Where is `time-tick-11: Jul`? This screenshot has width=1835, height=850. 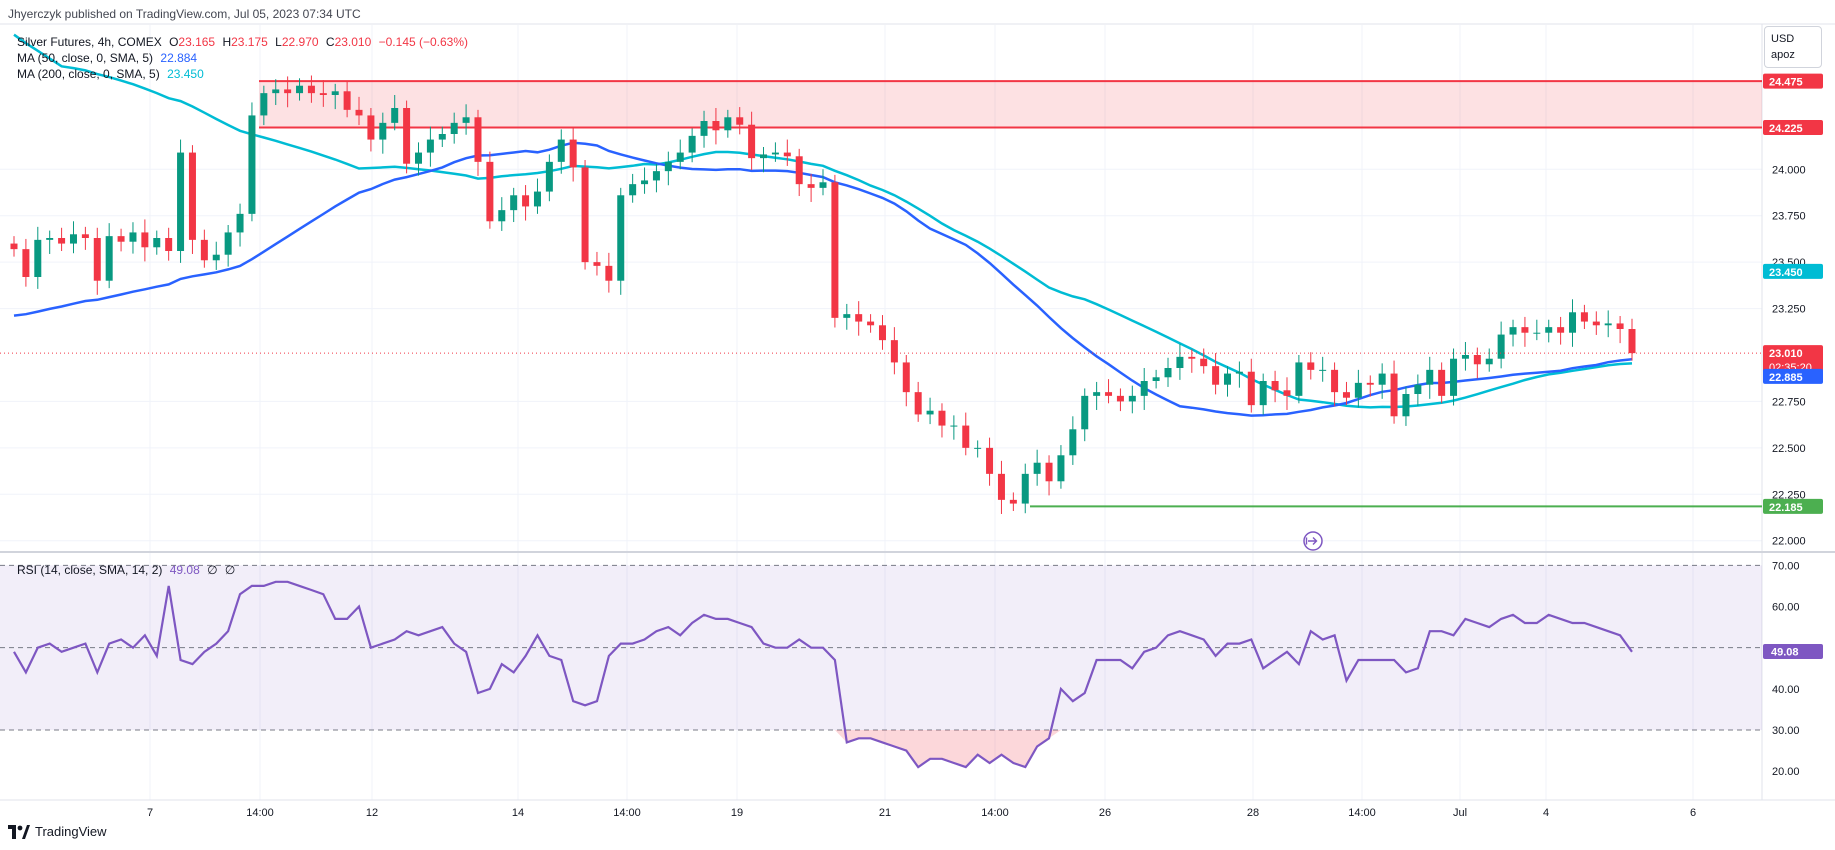
time-tick-11: Jul is located at coordinates (1460, 813).